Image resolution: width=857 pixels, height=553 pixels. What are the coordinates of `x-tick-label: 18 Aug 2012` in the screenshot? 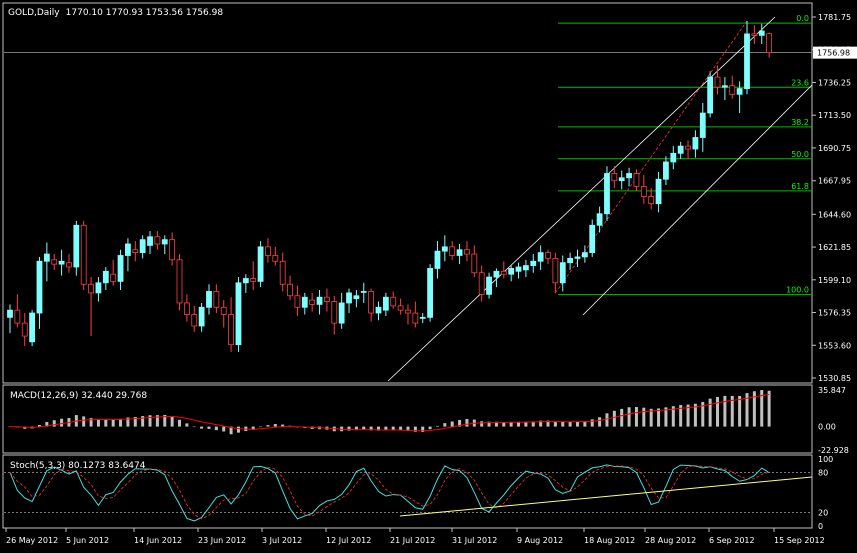 It's located at (609, 540).